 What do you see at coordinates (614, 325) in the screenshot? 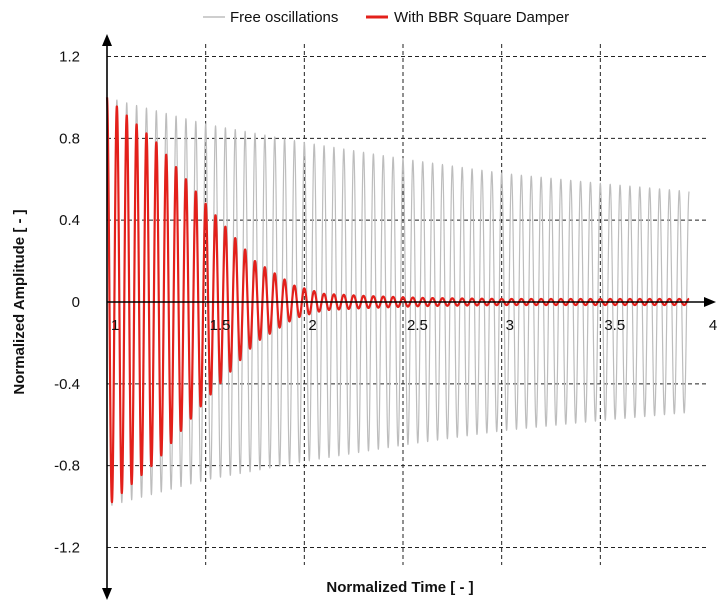
I see `x-tick-label: 3.5` at bounding box center [614, 325].